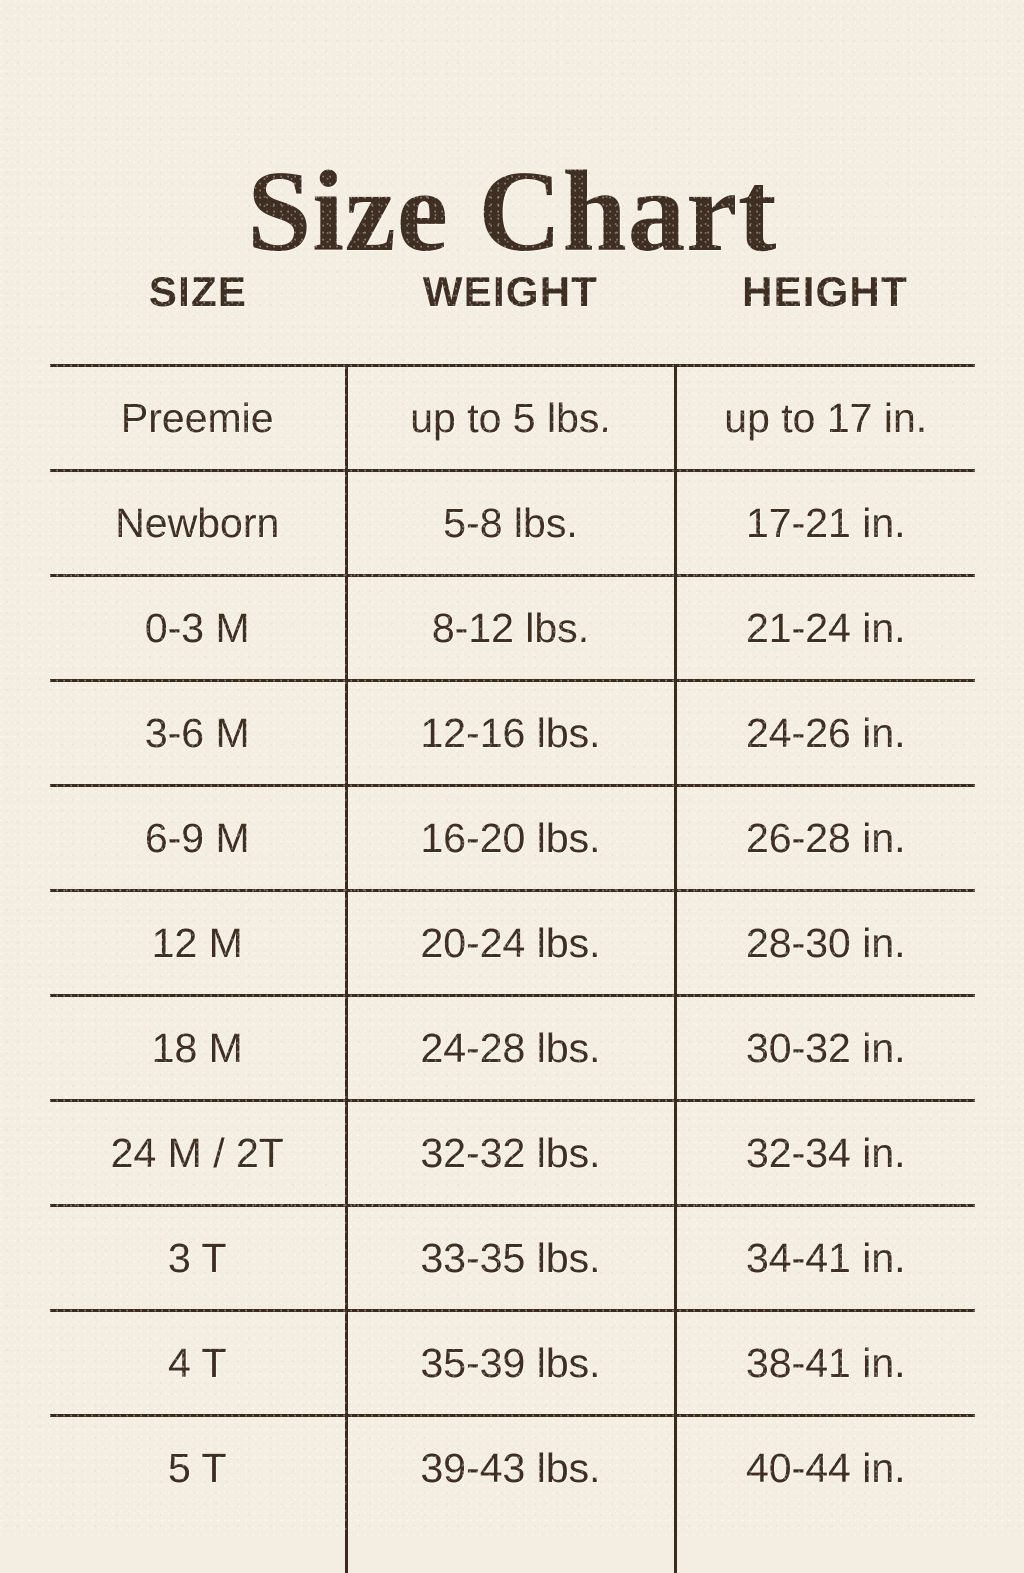 This screenshot has height=1573, width=1024. Describe the element at coordinates (824, 1047) in the screenshot. I see `cell-height: 30-32 in.` at that location.